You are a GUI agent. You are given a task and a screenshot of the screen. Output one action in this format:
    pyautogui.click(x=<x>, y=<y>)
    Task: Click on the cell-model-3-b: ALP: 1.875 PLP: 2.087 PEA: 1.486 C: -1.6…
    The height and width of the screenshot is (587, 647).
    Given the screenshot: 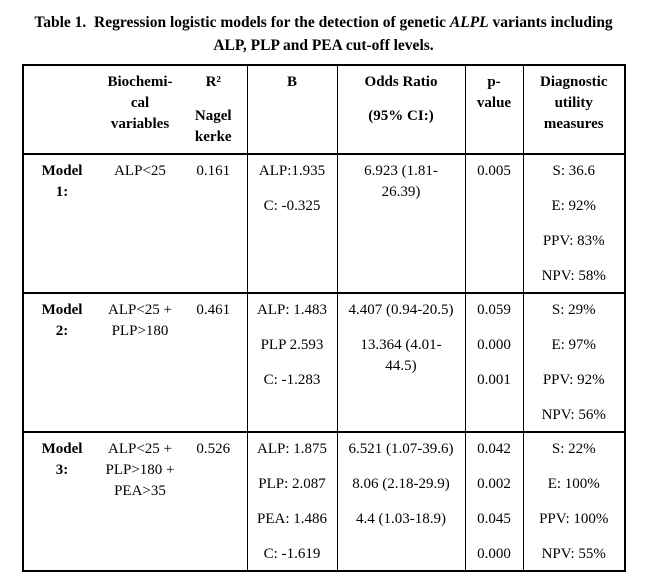 What is the action you would take?
    pyautogui.click(x=292, y=501)
    